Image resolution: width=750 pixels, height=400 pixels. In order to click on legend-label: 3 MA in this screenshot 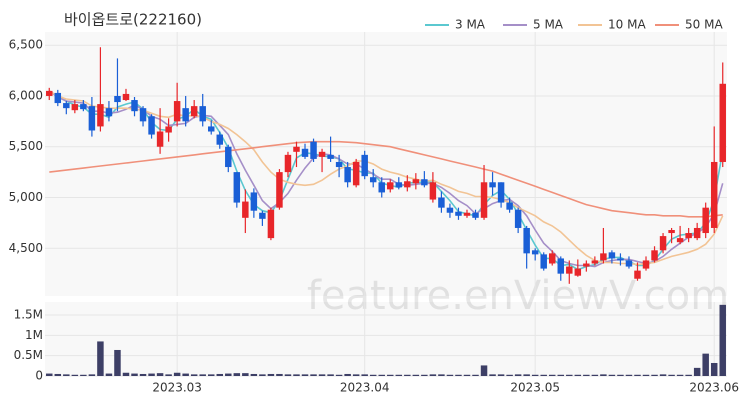, I will do `click(470, 25)`.